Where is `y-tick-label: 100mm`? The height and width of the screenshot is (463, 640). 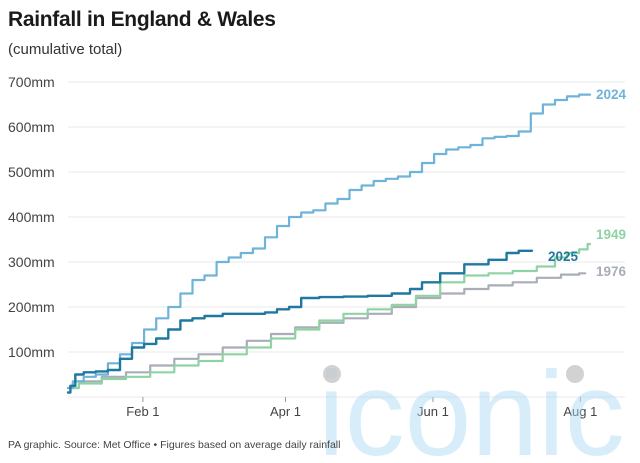 y-tick-label: 100mm is located at coordinates (31, 352).